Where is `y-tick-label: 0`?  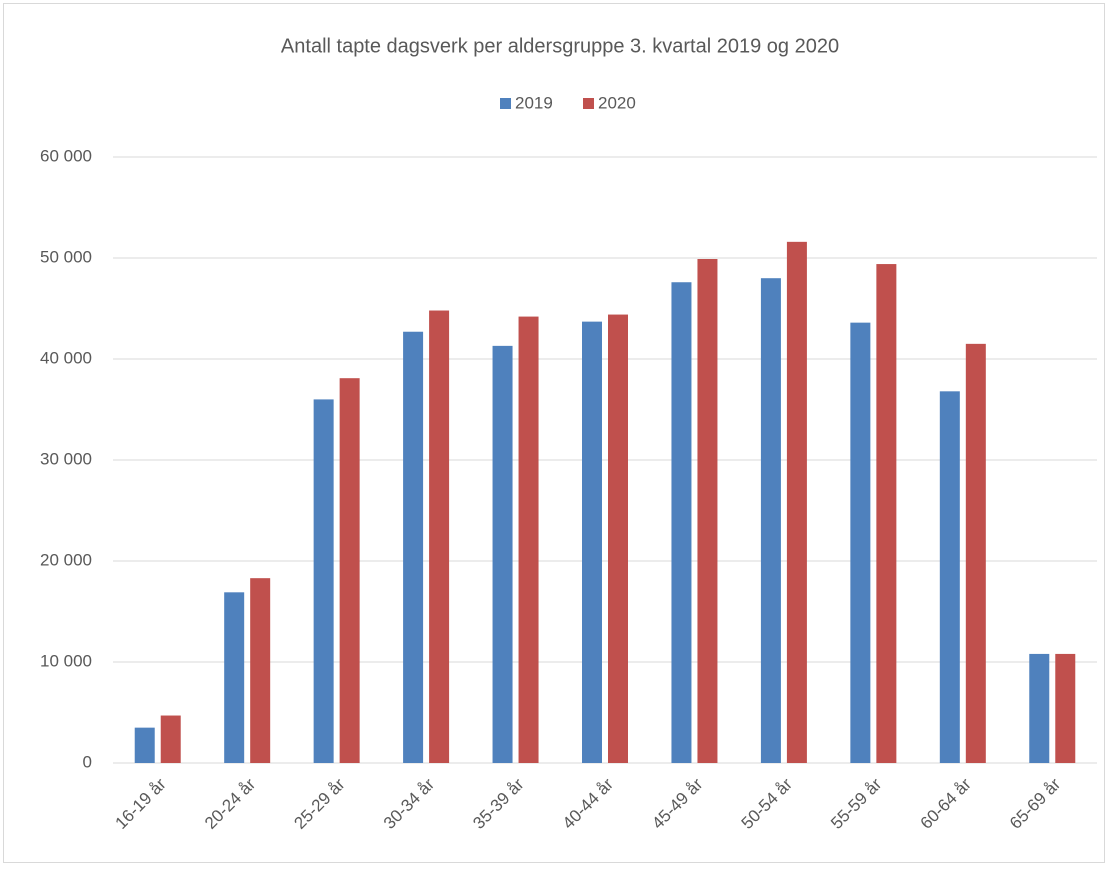 y-tick-label: 0 is located at coordinates (87, 761).